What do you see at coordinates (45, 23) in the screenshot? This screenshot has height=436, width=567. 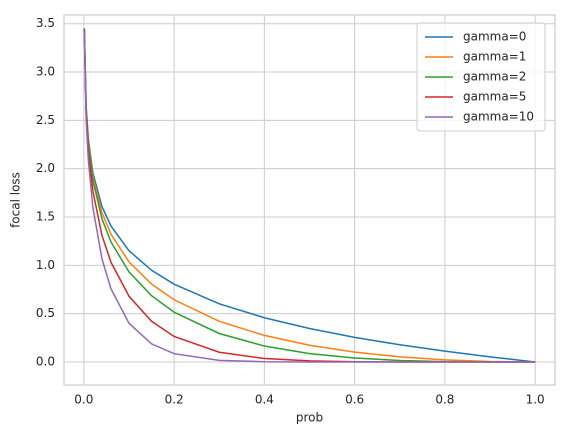 I see `y-tick-label: 3.5` at bounding box center [45, 23].